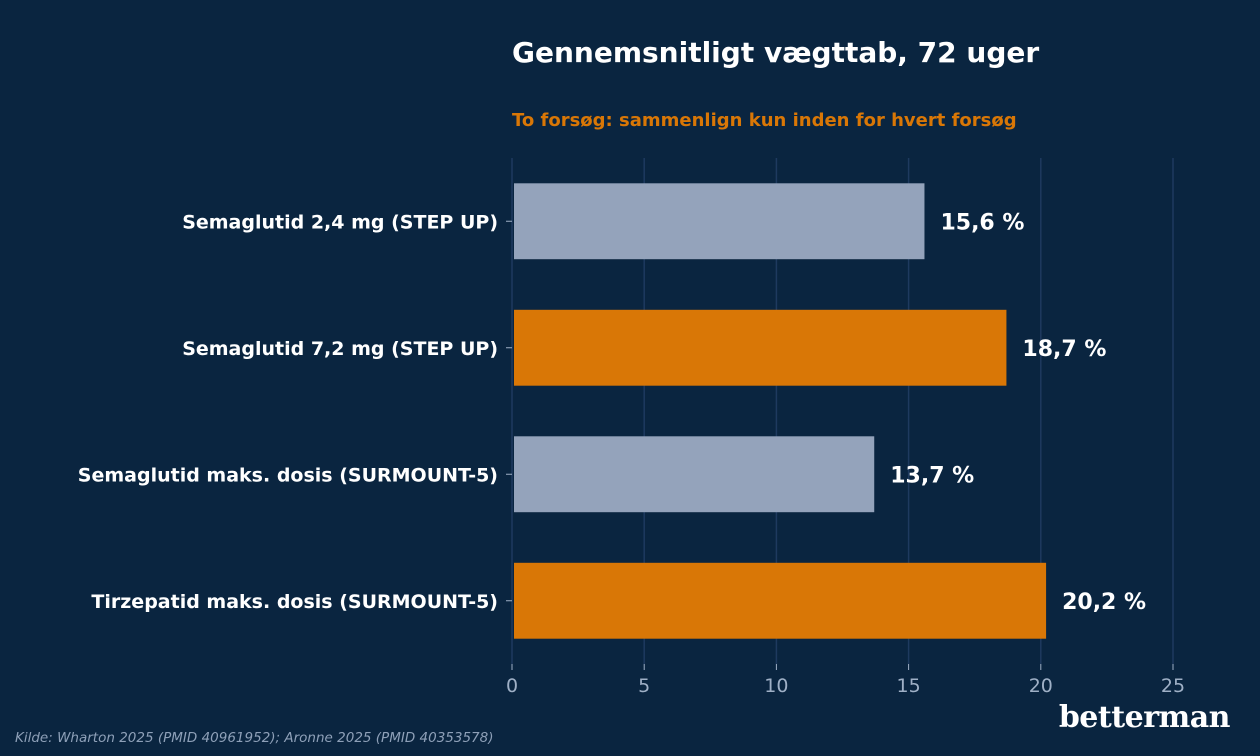 This screenshot has width=1260, height=756. I want to click on x-tick-label: 15, so click(909, 686).